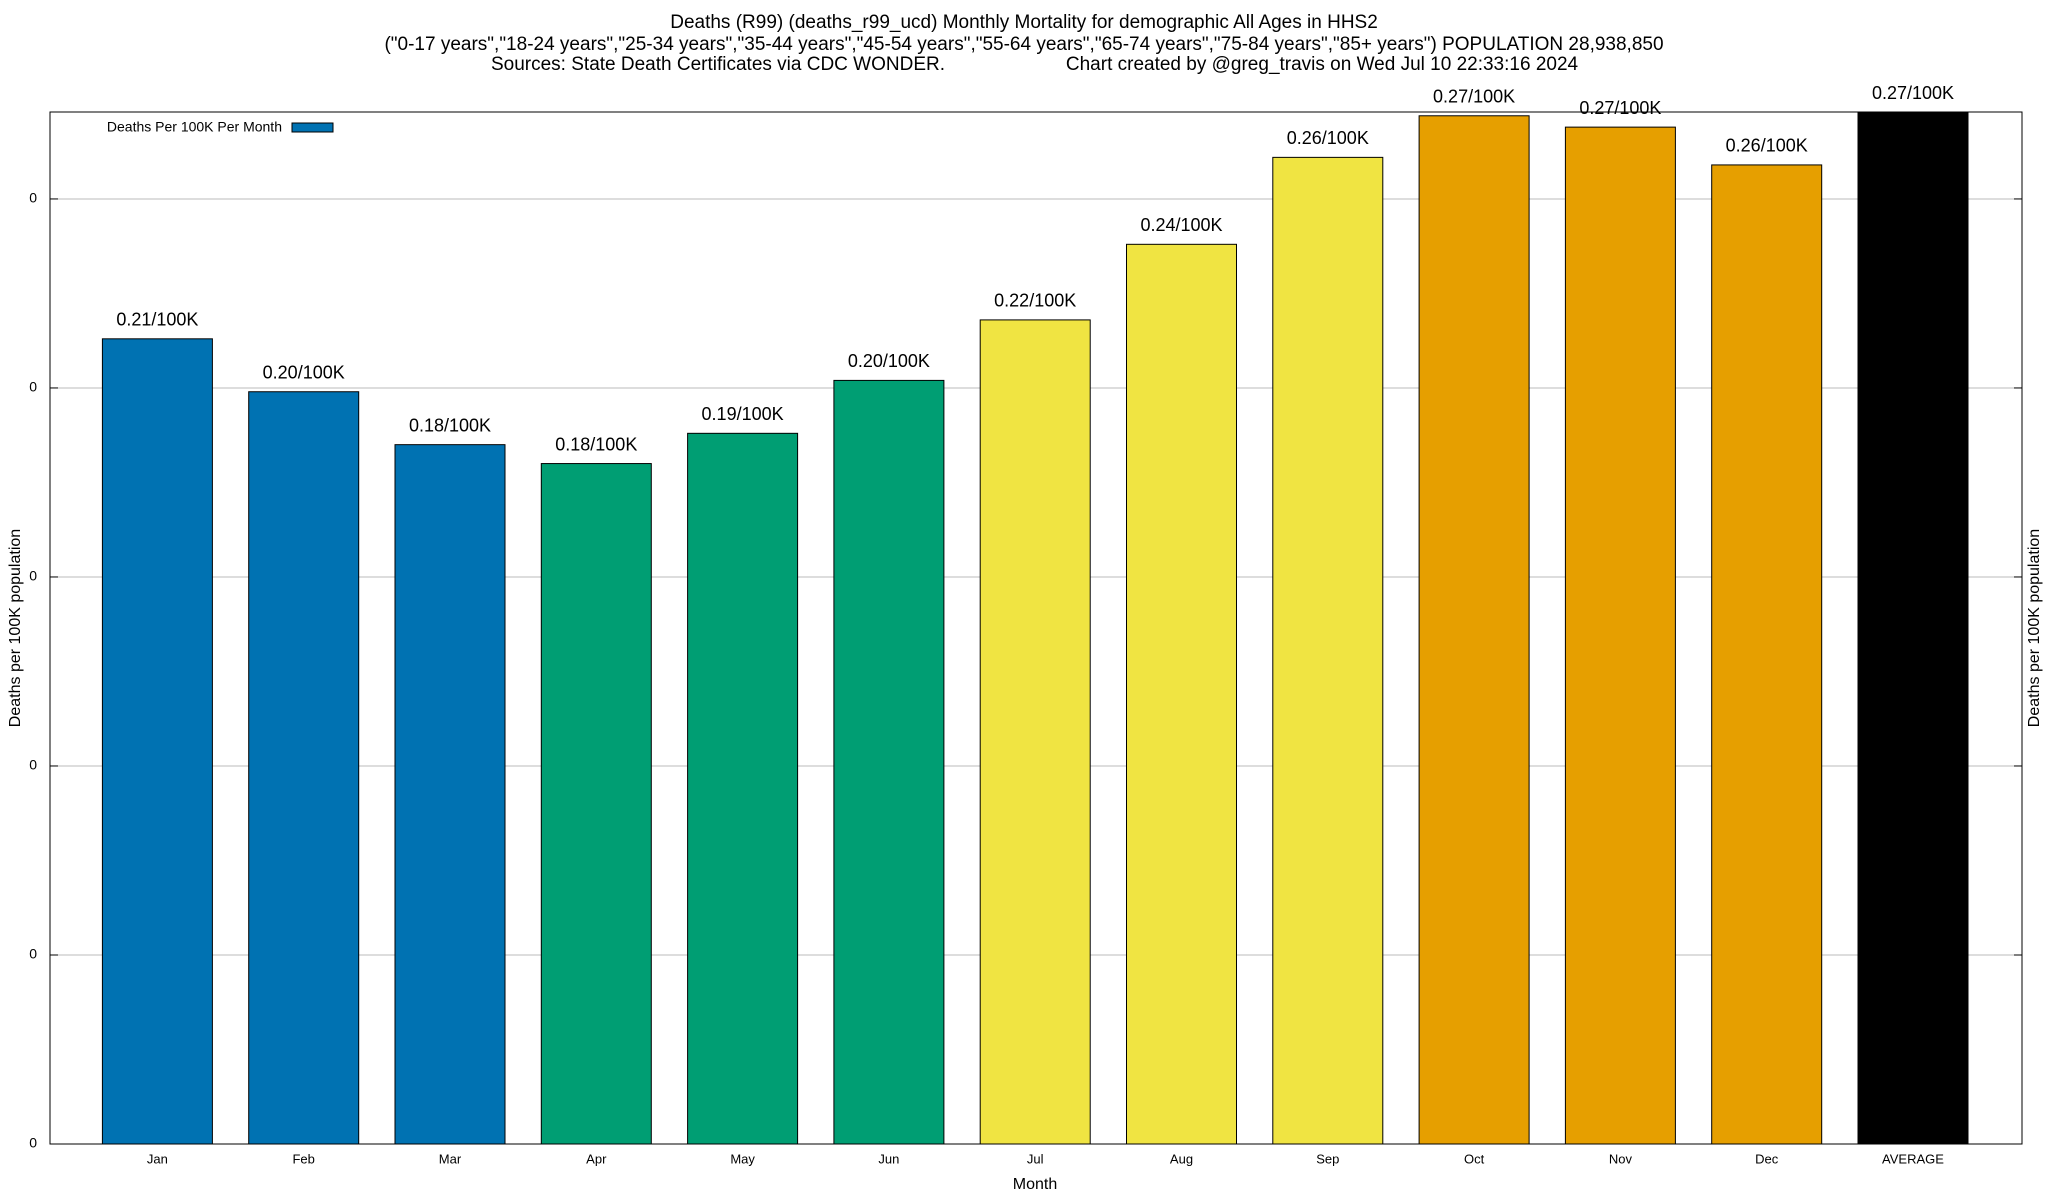 The height and width of the screenshot is (1200, 2048). I want to click on x-tick-label: May, so click(742, 1158).